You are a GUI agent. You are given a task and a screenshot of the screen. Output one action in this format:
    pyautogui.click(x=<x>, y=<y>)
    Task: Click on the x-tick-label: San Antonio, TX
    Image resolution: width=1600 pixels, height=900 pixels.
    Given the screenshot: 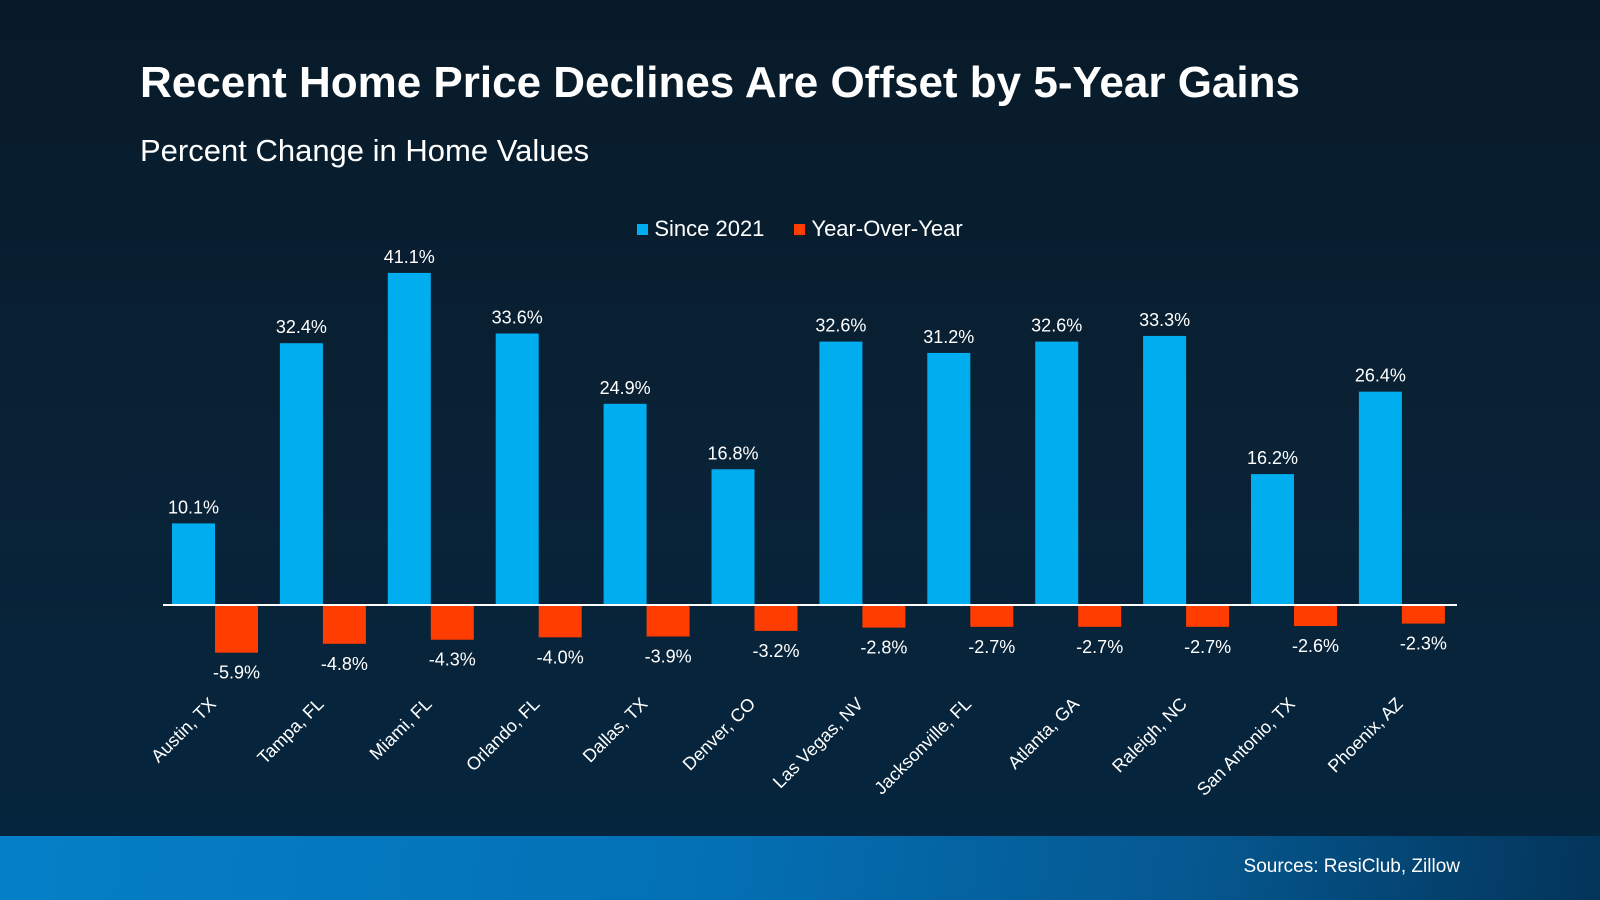 What is the action you would take?
    pyautogui.click(x=1246, y=747)
    